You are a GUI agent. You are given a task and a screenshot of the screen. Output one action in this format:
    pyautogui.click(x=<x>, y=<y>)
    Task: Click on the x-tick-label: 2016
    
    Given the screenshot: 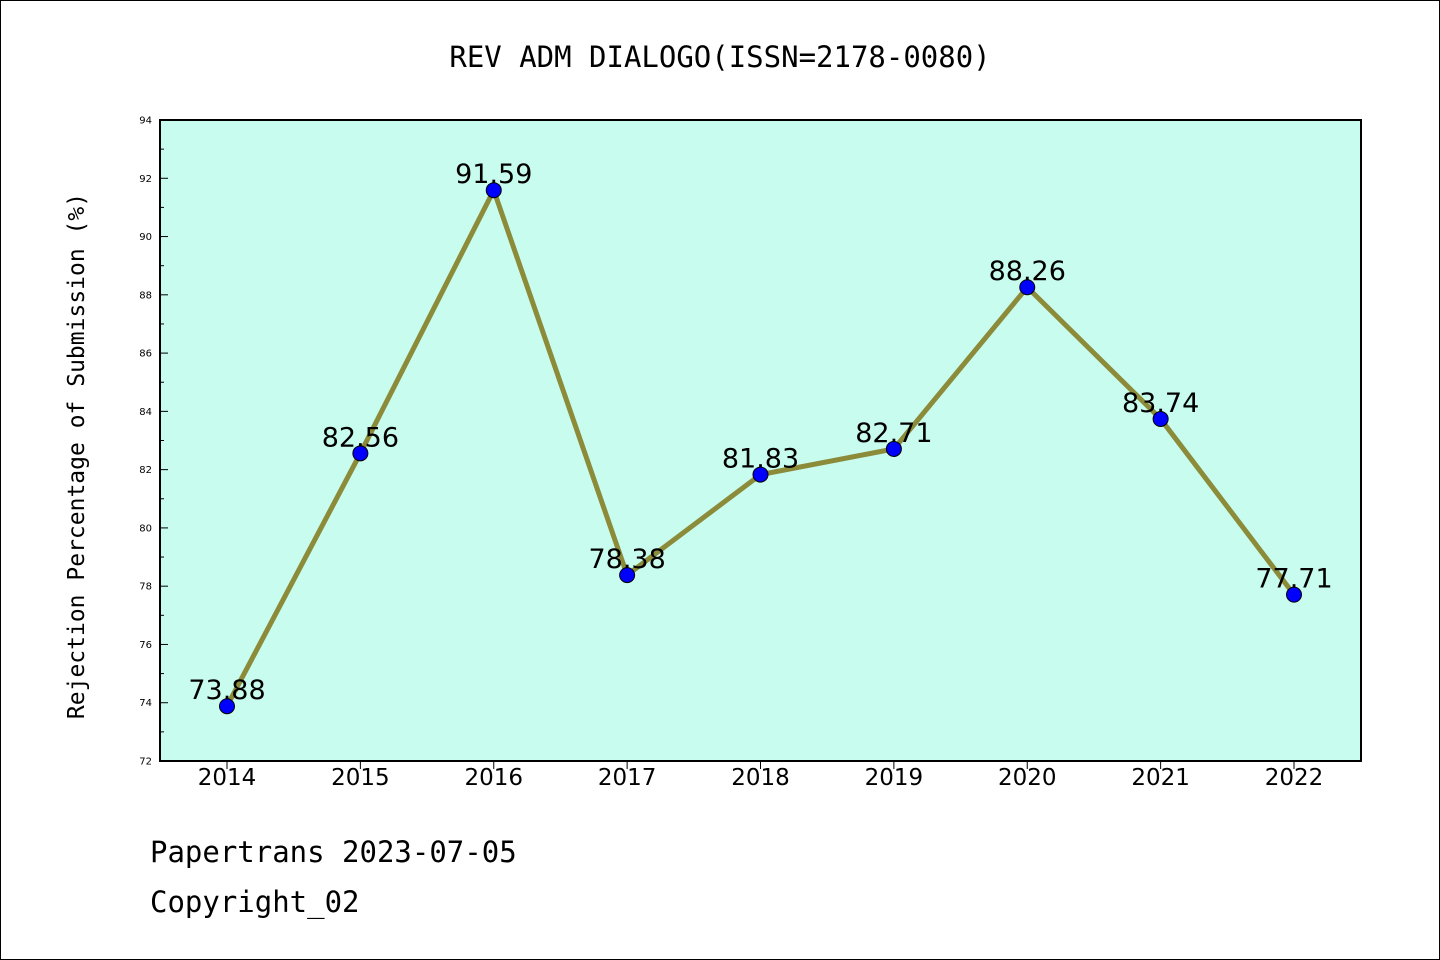 What is the action you would take?
    pyautogui.click(x=493, y=778)
    